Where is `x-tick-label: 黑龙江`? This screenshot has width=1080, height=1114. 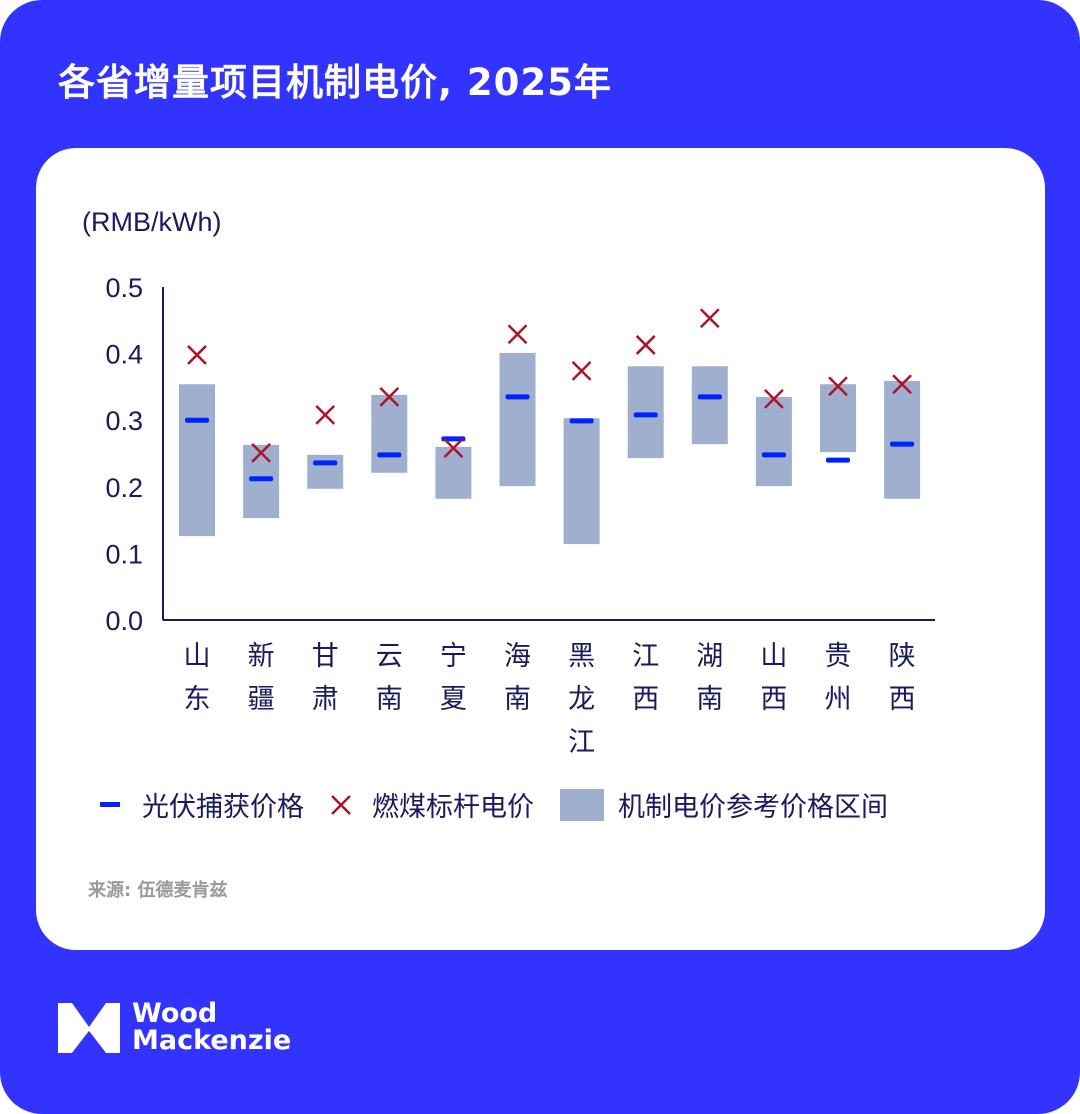 x-tick-label: 黑龙江 is located at coordinates (581, 699).